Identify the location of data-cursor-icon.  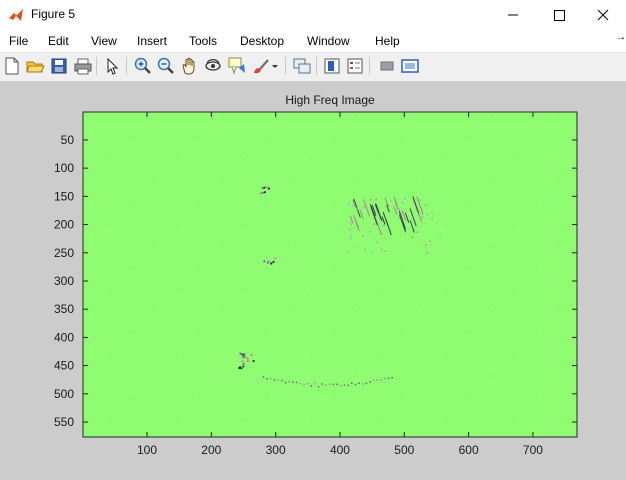
(236, 66).